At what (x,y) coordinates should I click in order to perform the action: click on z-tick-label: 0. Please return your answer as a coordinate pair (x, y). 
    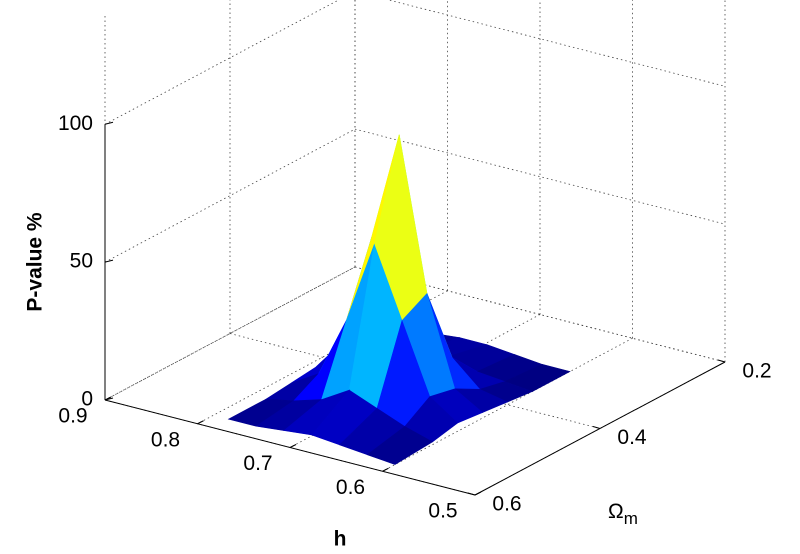
    Looking at the image, I should click on (87, 399).